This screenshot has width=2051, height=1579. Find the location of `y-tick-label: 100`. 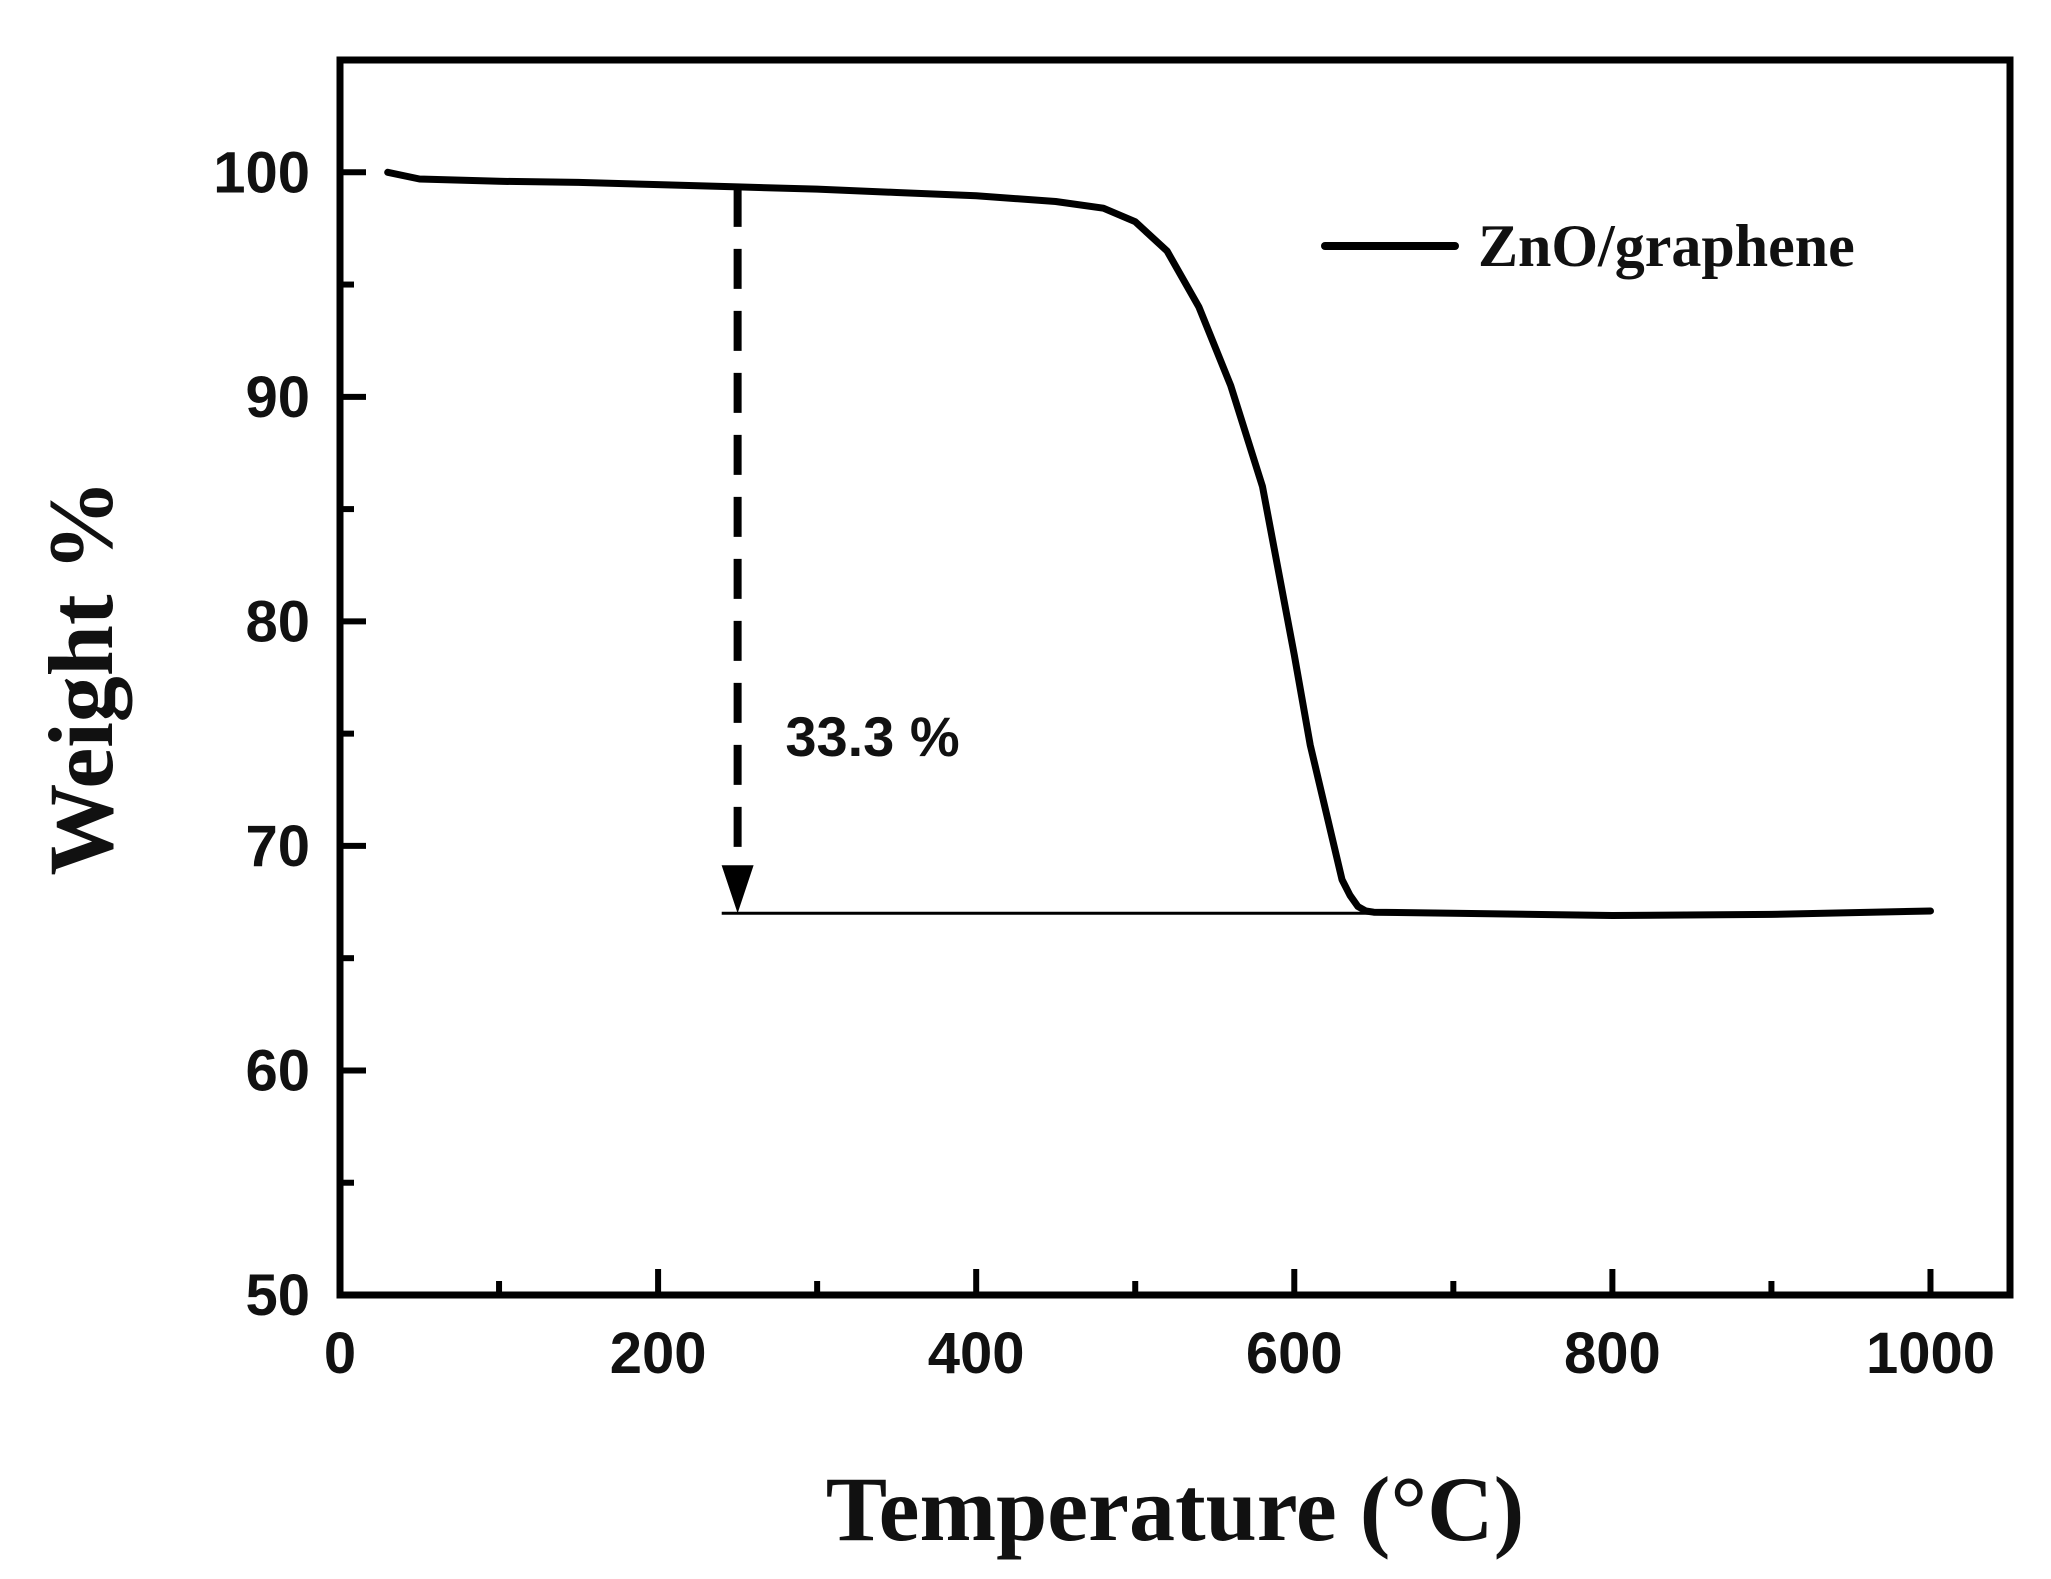

y-tick-label: 100 is located at coordinates (261, 172).